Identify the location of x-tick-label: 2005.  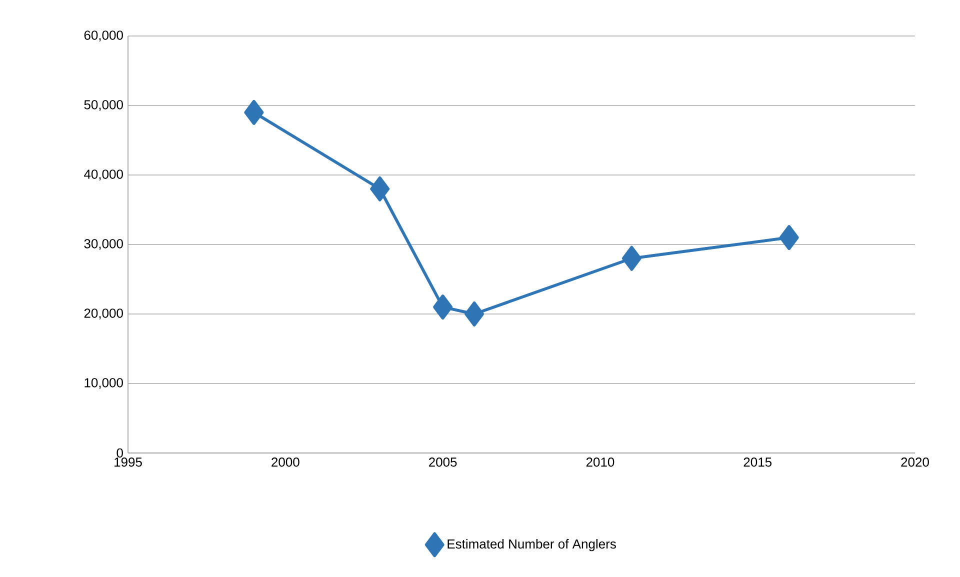
(443, 462).